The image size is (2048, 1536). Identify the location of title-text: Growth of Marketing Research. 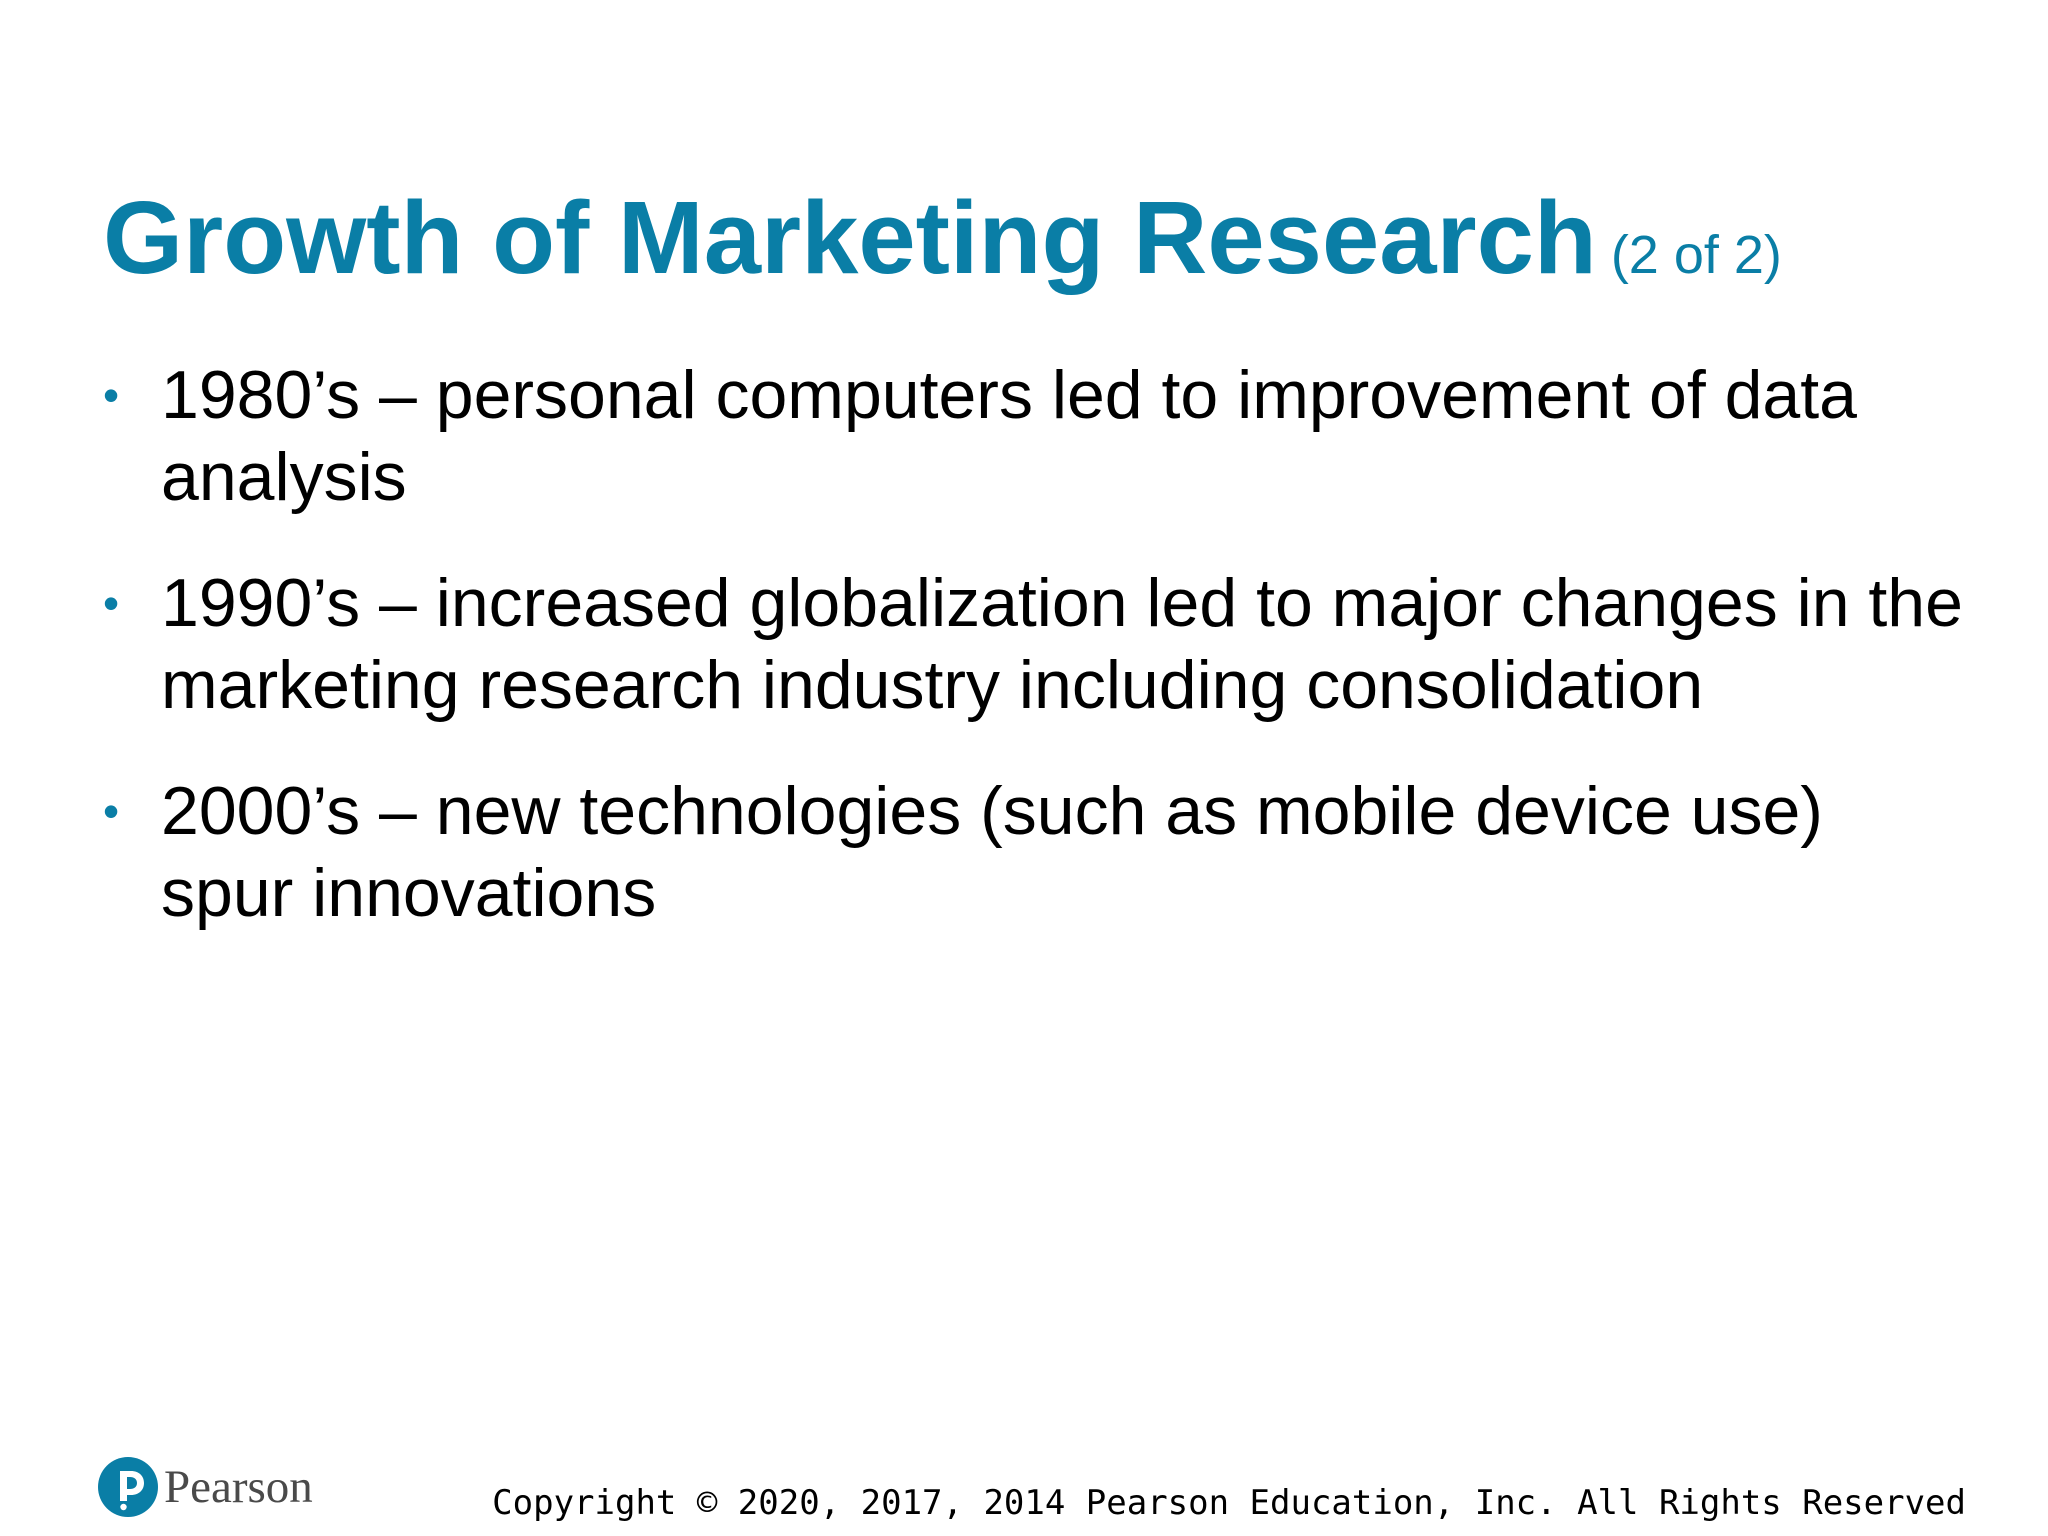
(850, 237).